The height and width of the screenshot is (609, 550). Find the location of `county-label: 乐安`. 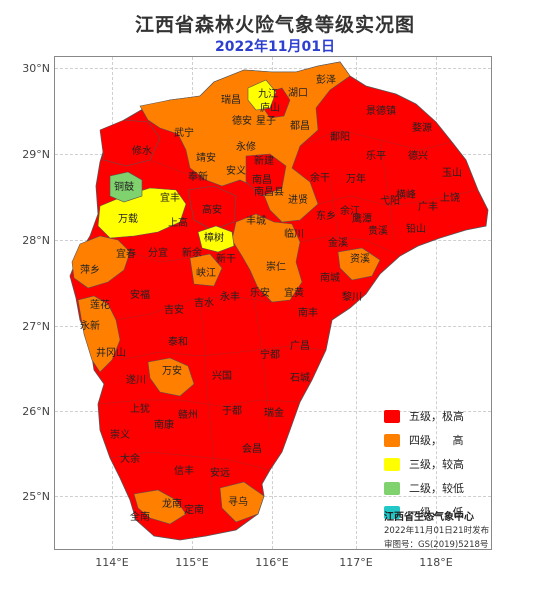

county-label: 乐安 is located at coordinates (260, 292).